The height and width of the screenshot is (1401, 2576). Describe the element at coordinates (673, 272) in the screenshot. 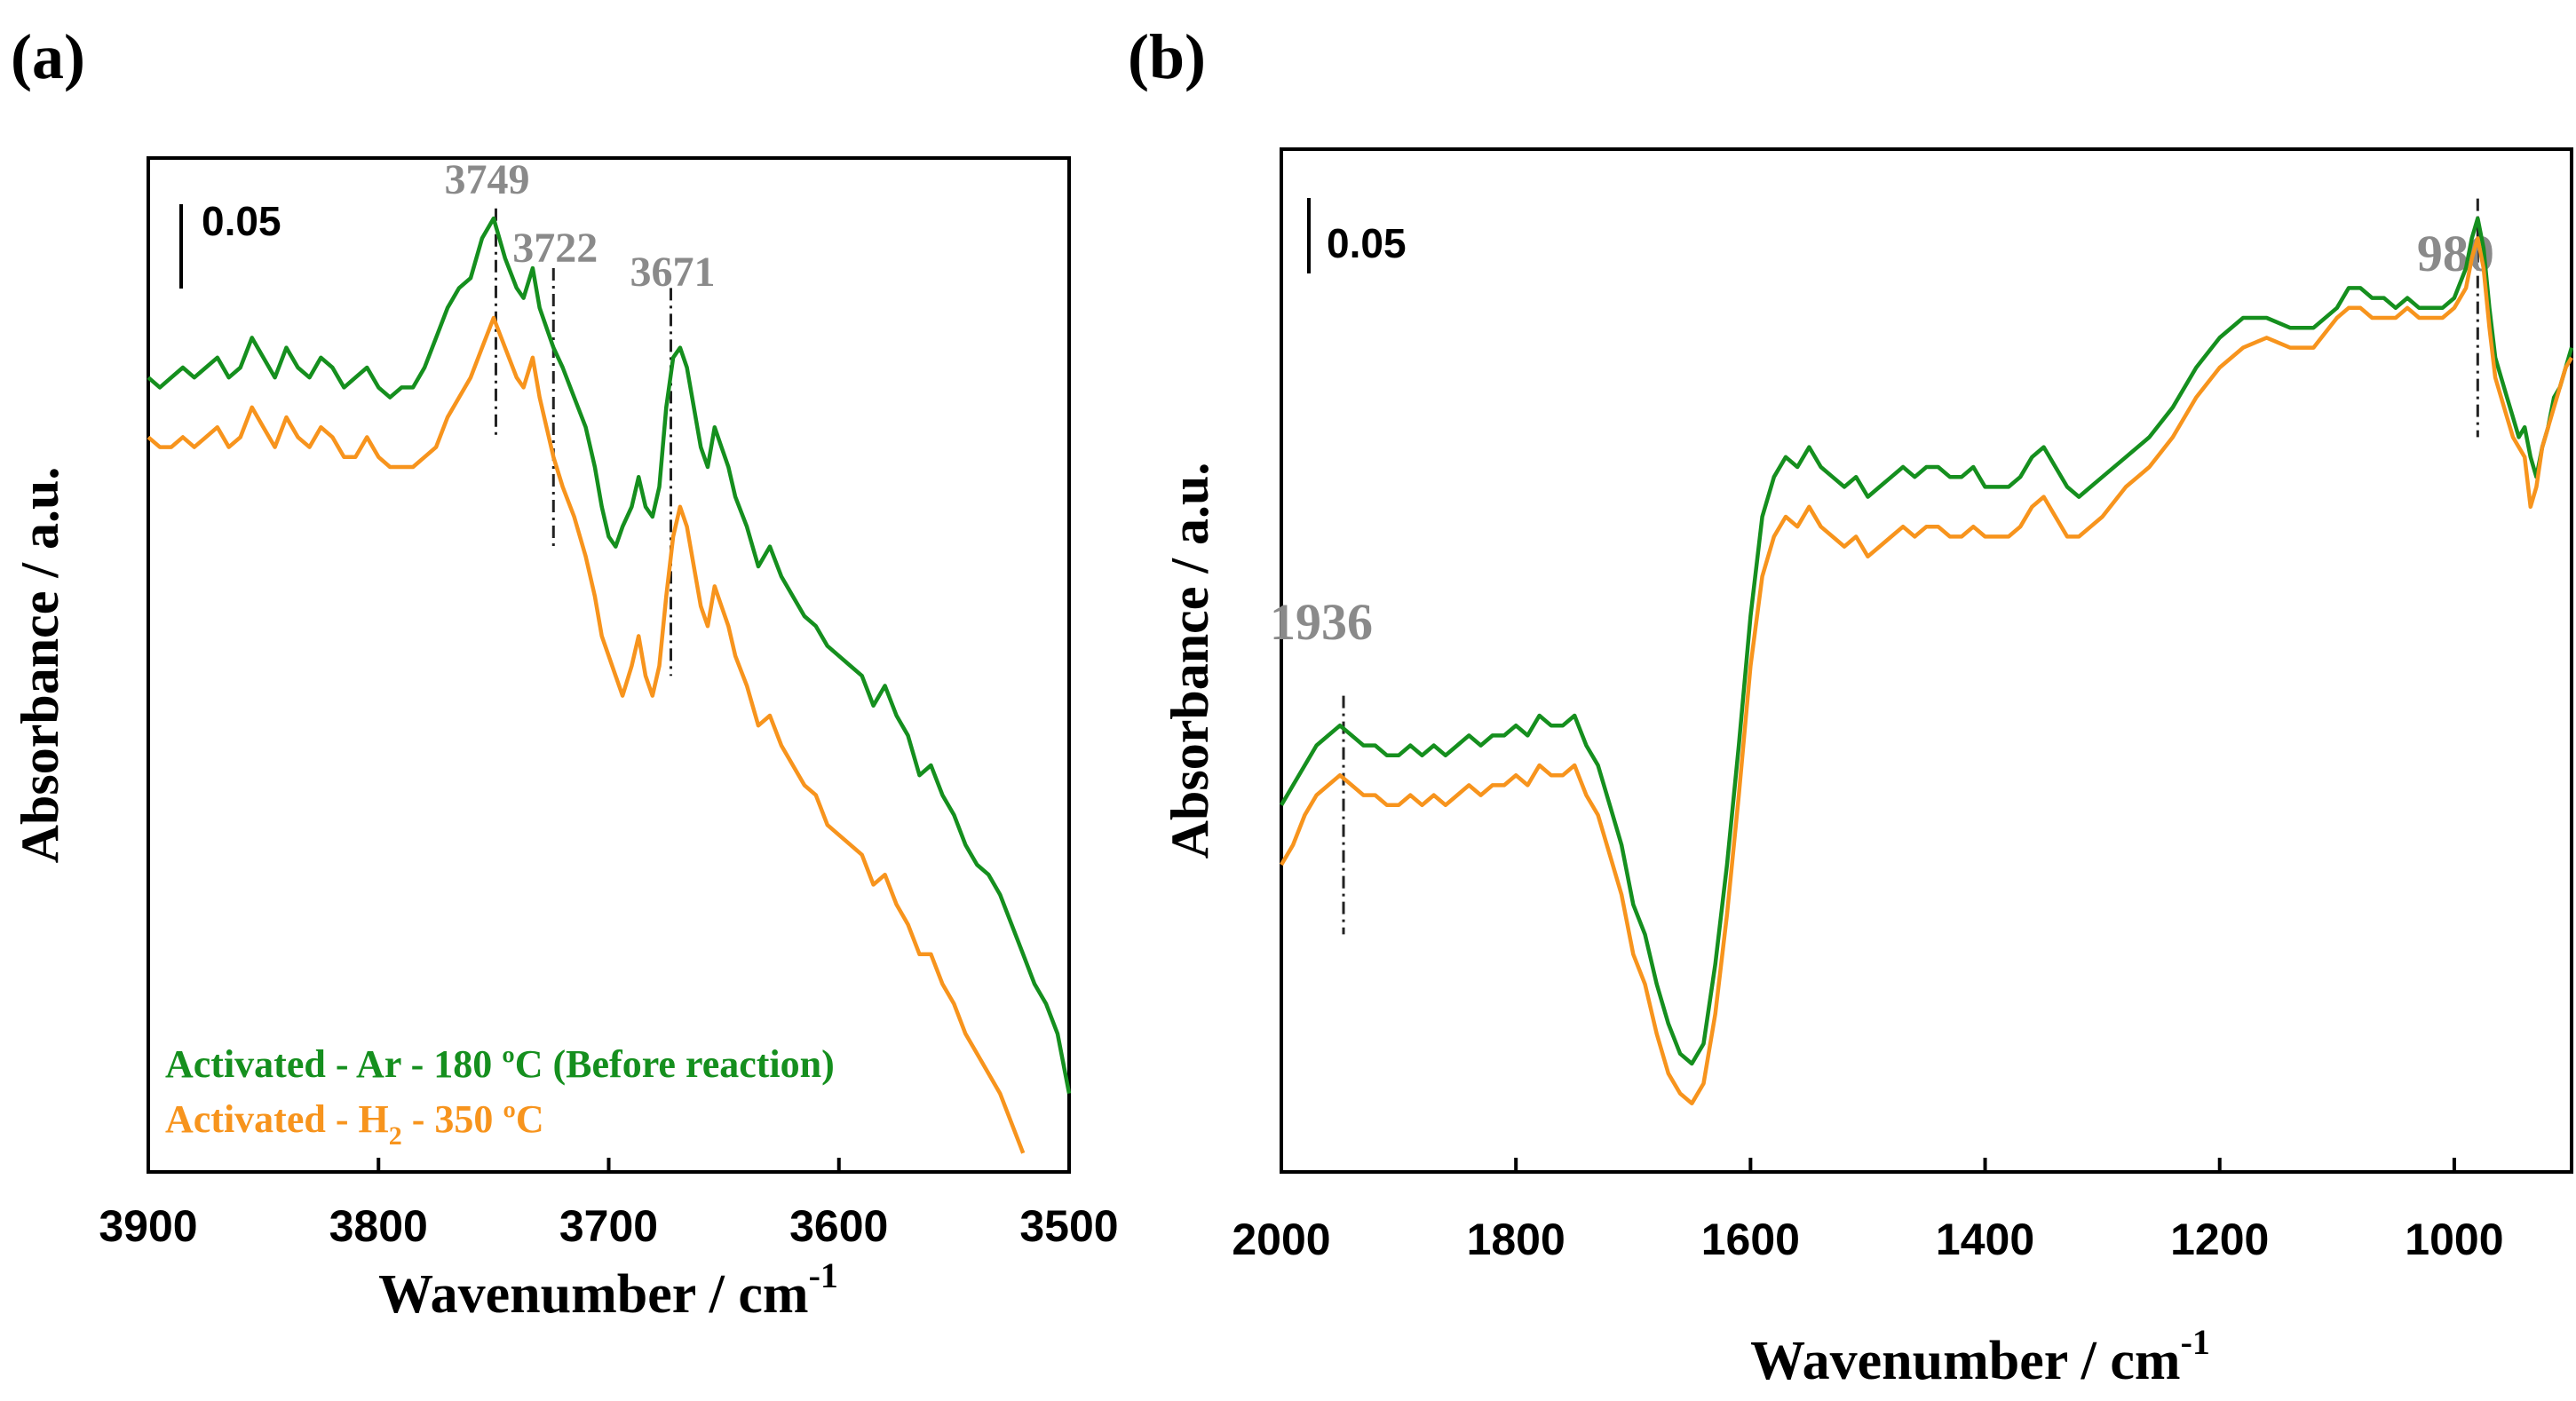

I see `peak-label-3671: 3671` at that location.